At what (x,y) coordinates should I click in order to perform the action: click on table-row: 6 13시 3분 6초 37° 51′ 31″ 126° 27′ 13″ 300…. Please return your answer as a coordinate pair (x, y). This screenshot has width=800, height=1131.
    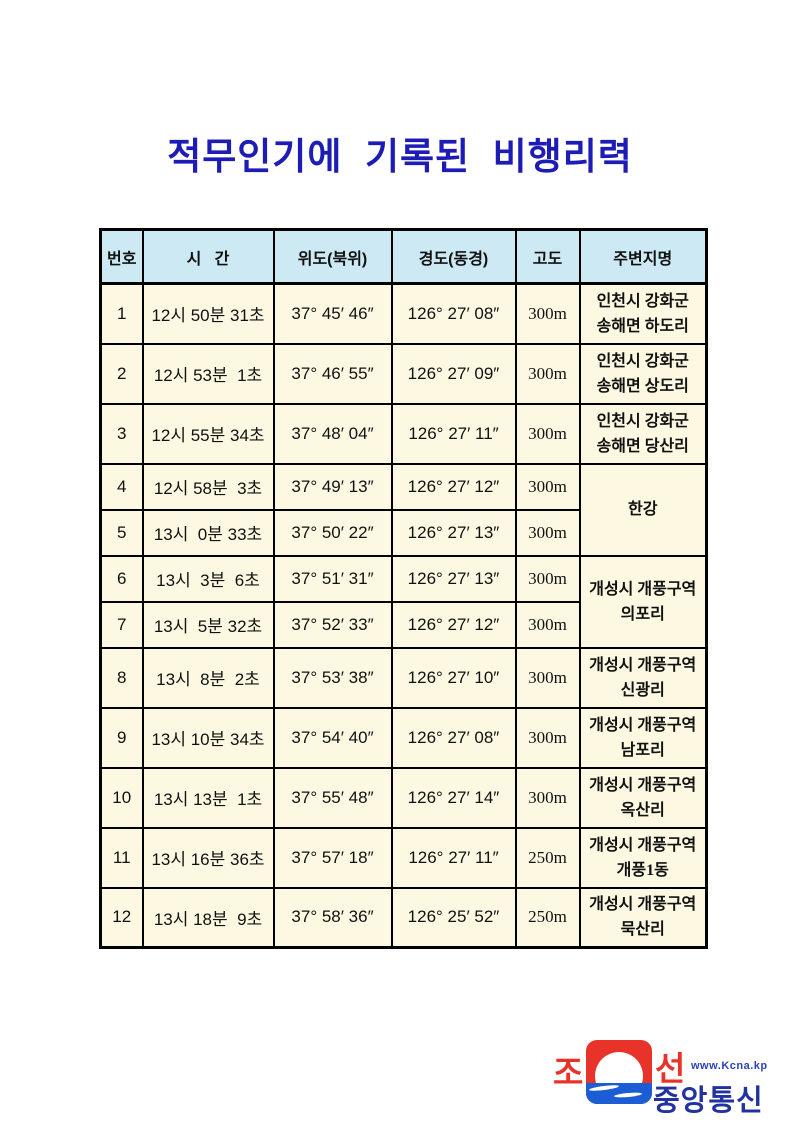
    Looking at the image, I should click on (403, 601).